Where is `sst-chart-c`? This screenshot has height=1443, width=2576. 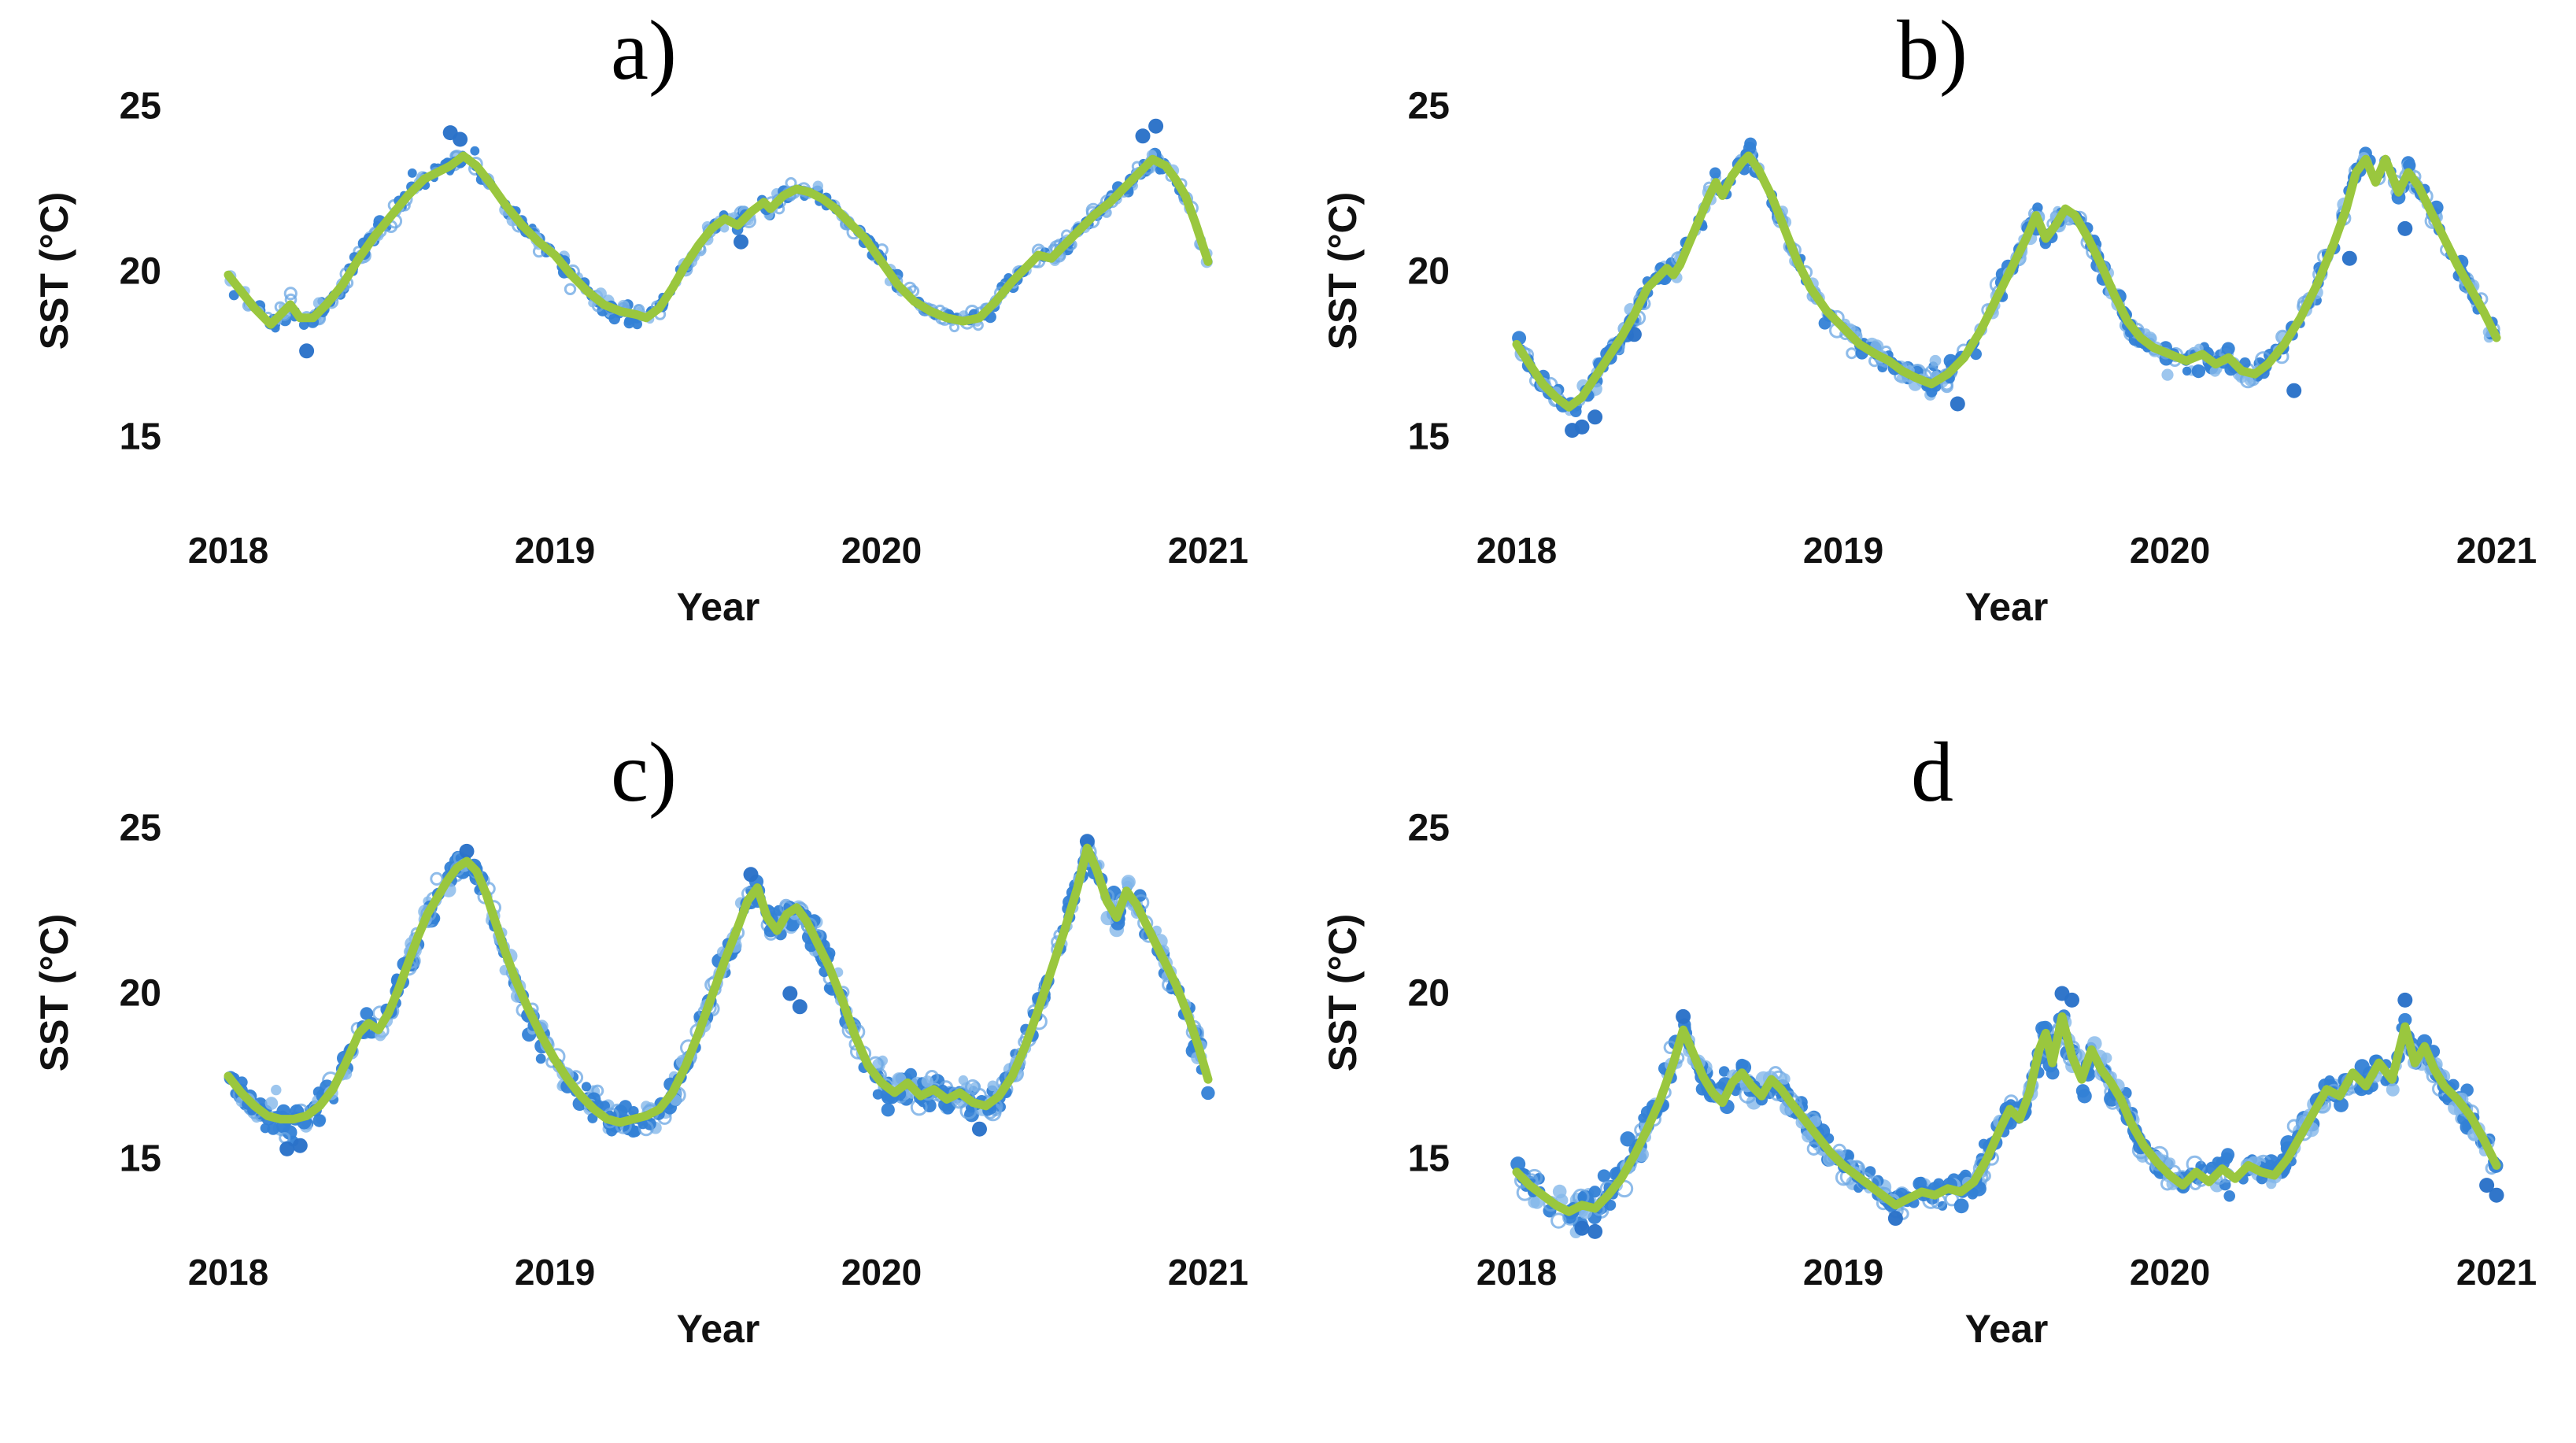
sst-chart-c is located at coordinates (719, 995).